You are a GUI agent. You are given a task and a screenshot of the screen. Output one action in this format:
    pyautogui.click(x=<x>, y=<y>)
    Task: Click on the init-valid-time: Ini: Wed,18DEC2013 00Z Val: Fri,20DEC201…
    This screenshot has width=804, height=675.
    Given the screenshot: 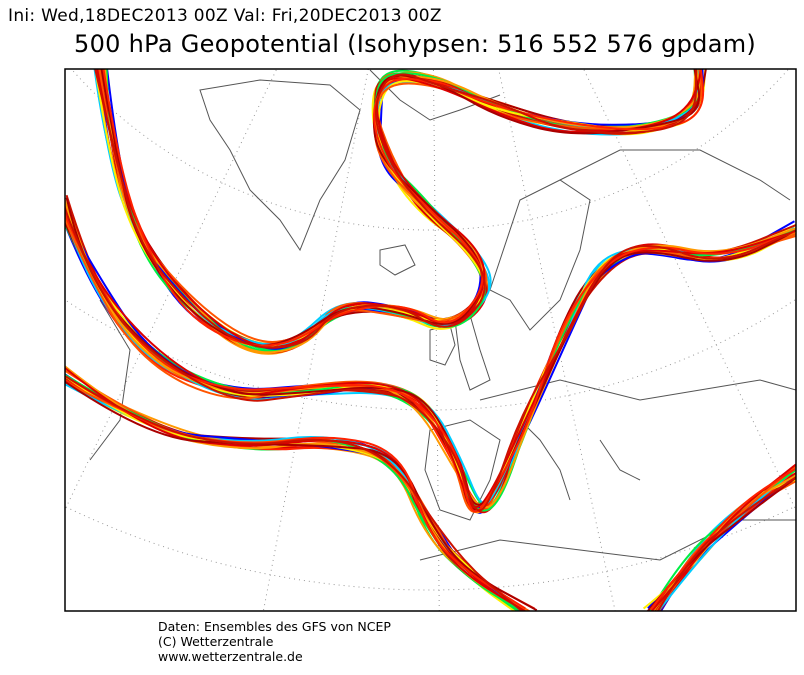 What is the action you would take?
    pyautogui.click(x=225, y=16)
    